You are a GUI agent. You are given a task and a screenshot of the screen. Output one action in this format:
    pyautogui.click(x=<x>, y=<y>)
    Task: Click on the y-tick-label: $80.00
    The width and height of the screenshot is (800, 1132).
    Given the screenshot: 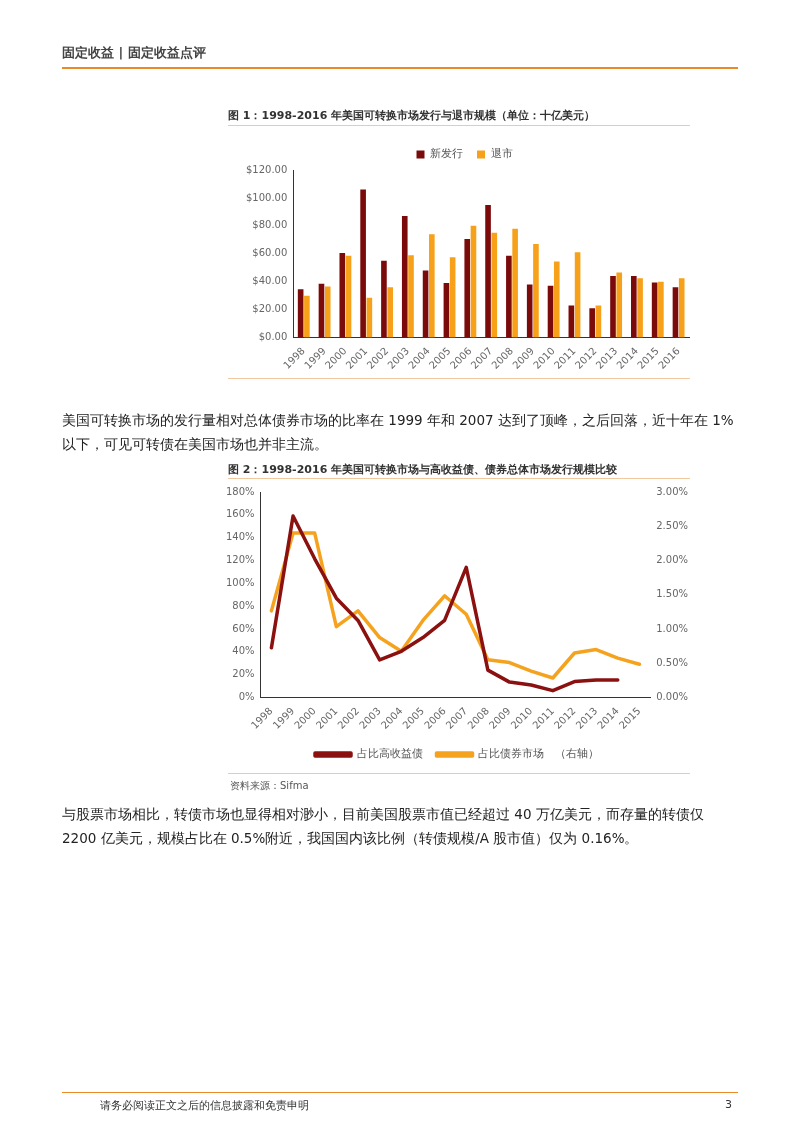 What is the action you would take?
    pyautogui.click(x=270, y=225)
    